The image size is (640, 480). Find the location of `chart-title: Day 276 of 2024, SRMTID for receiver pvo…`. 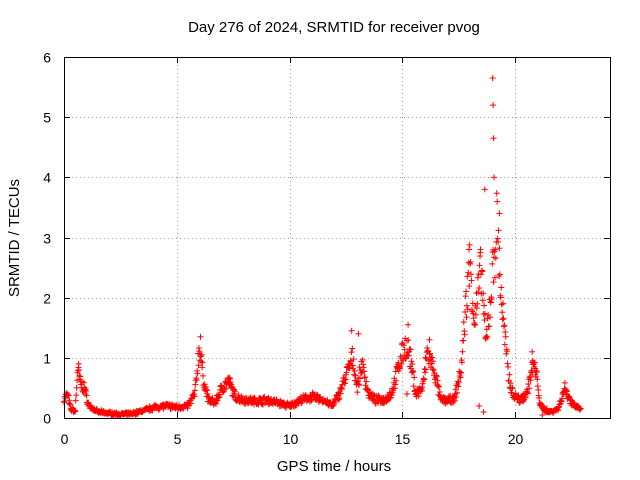

chart-title: Day 276 of 2024, SRMTID for receiver pvo… is located at coordinates (334, 27).